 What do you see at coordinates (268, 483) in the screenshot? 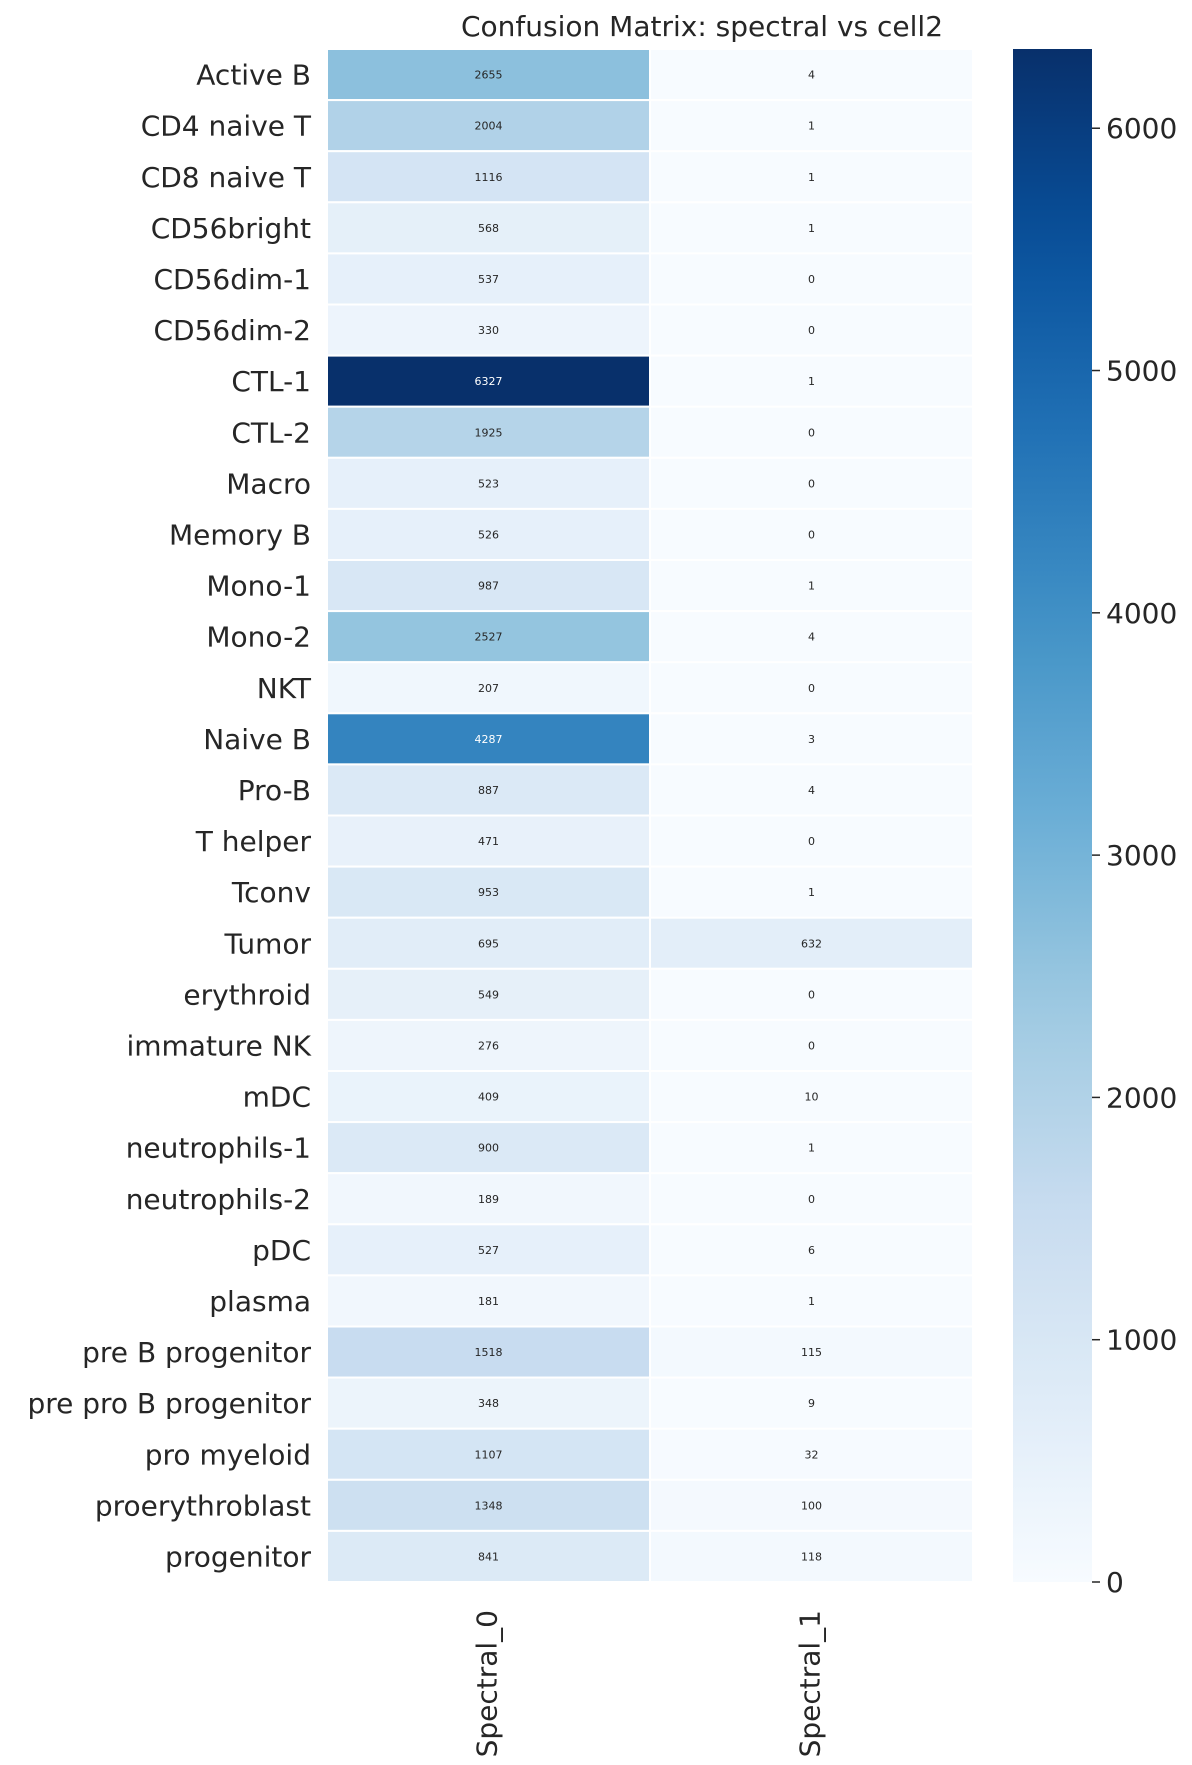
I see `row-label: Macro` at bounding box center [268, 483].